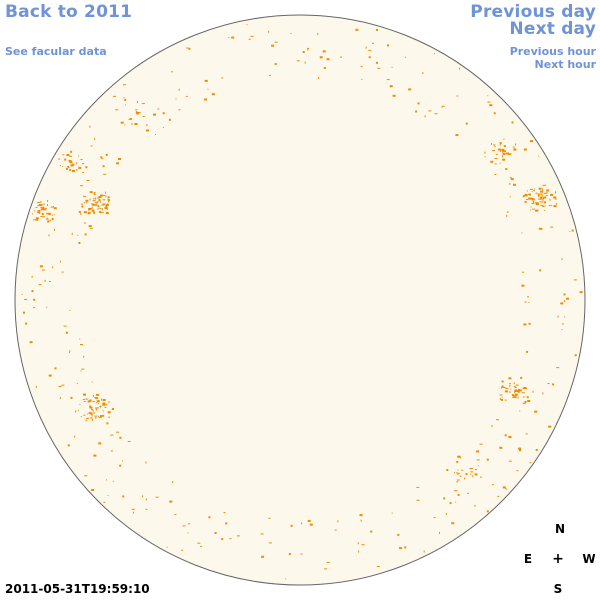 The width and height of the screenshot is (600, 600). Describe the element at coordinates (552, 29) in the screenshot. I see `next-day-link: Next day` at that location.